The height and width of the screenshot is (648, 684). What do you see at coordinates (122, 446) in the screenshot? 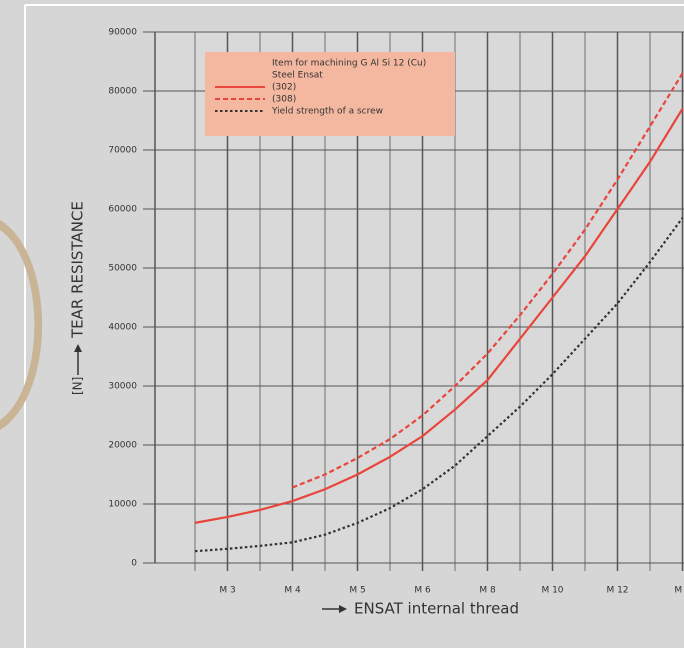
I see `y-tick-label: 20000` at bounding box center [122, 446].